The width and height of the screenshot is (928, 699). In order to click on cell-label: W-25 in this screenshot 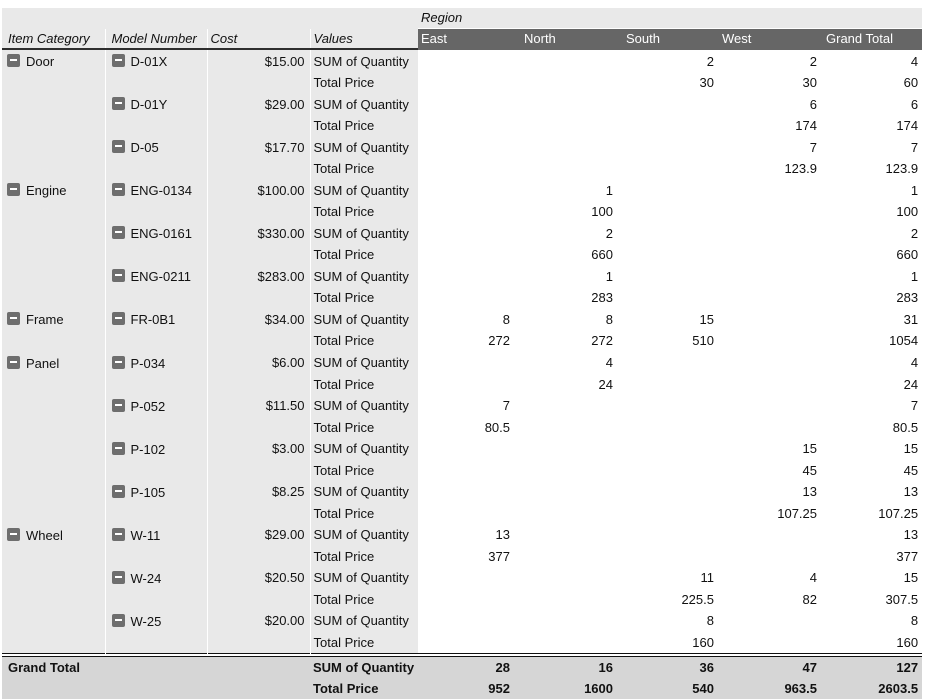, I will do `click(146, 621)`.